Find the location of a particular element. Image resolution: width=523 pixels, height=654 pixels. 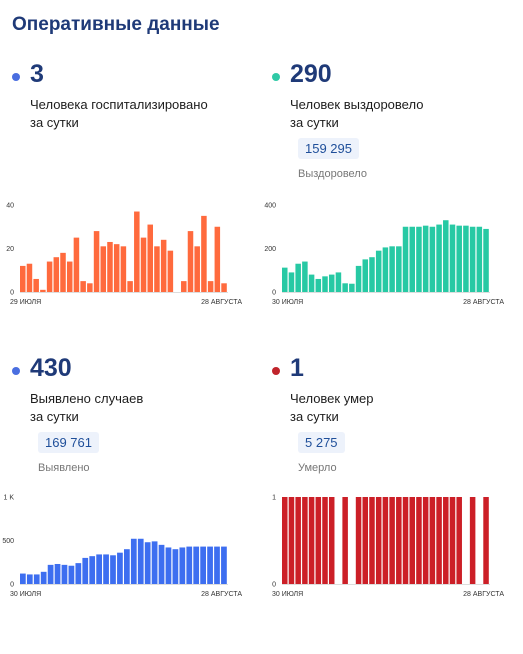

y-tick-label: 40 is located at coordinates (10, 206).